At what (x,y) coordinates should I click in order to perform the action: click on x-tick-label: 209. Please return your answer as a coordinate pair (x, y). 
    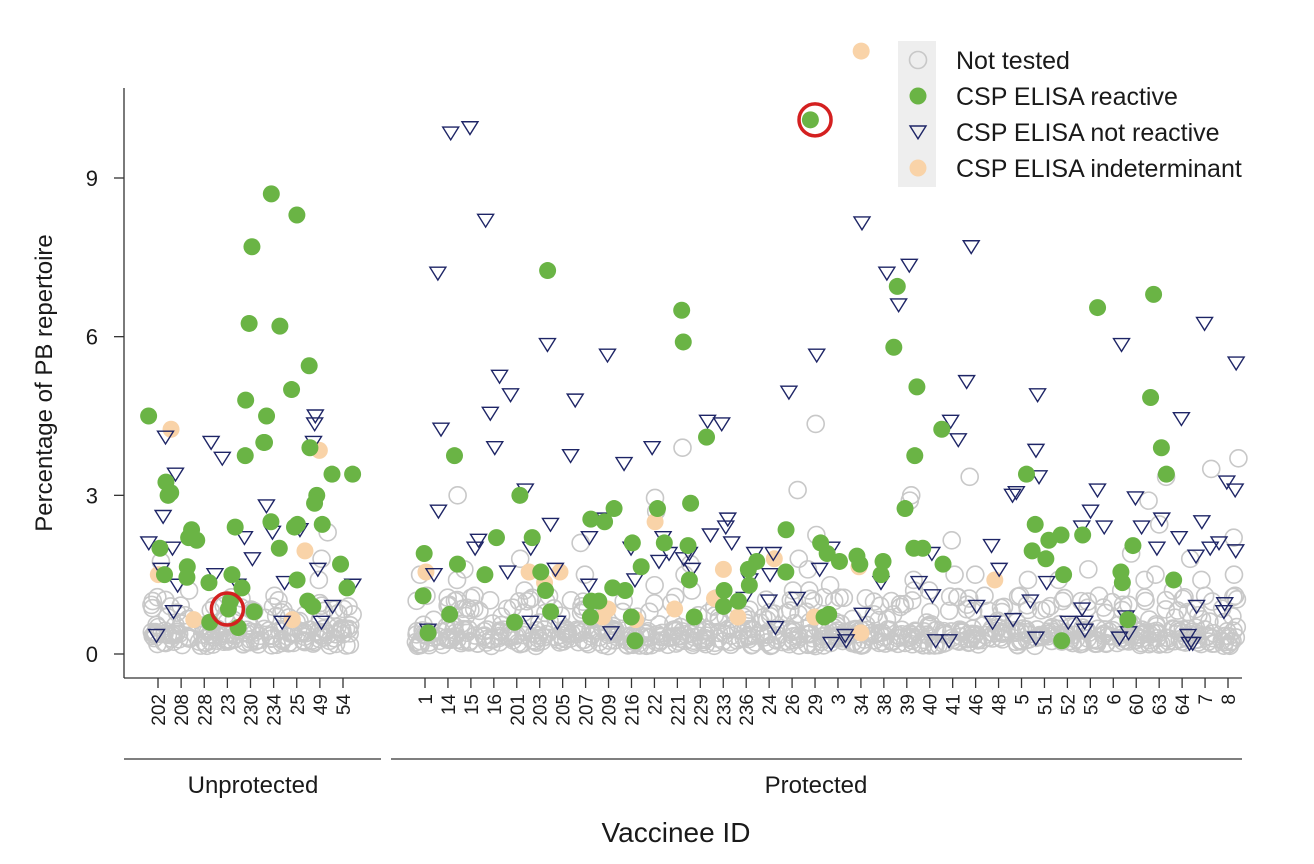
    Looking at the image, I should click on (610, 710).